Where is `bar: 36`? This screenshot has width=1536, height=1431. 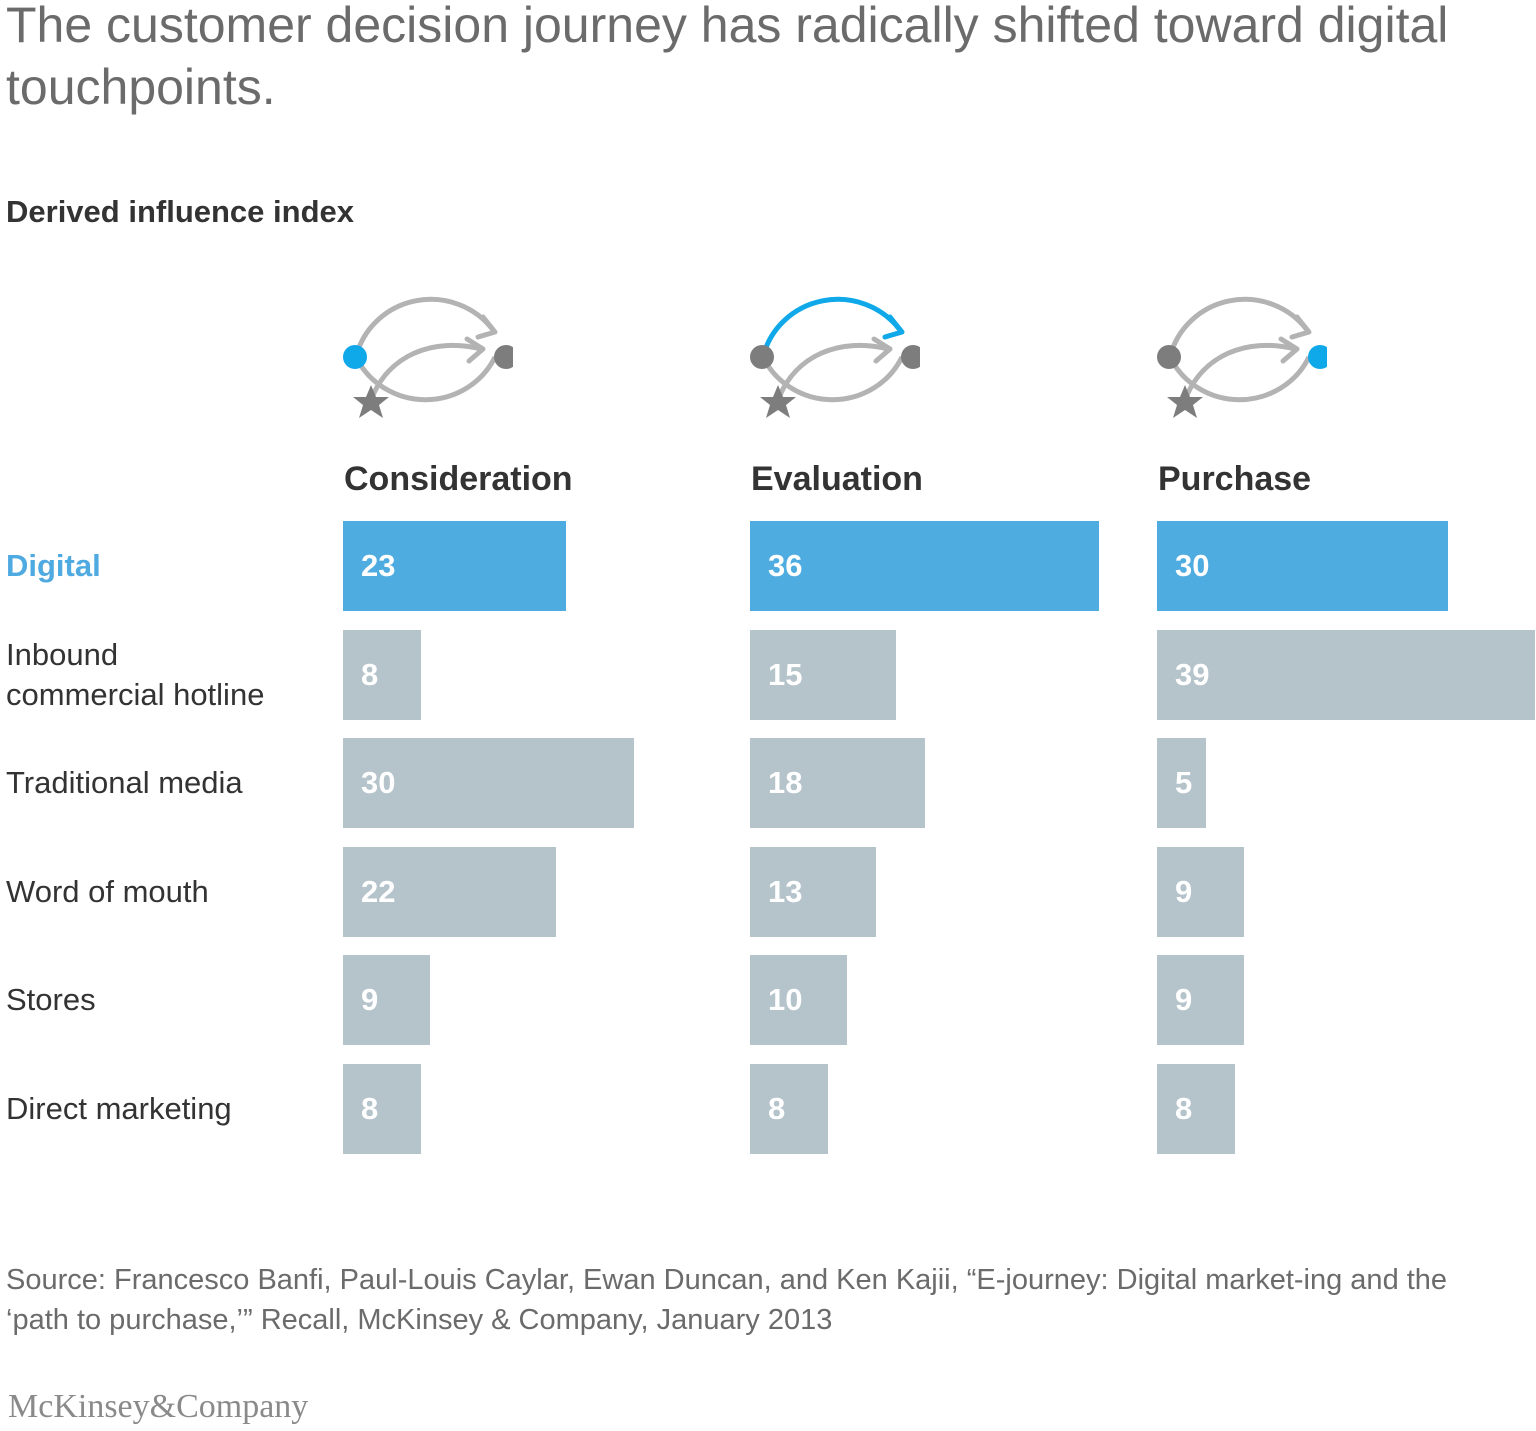
bar: 36 is located at coordinates (924, 566).